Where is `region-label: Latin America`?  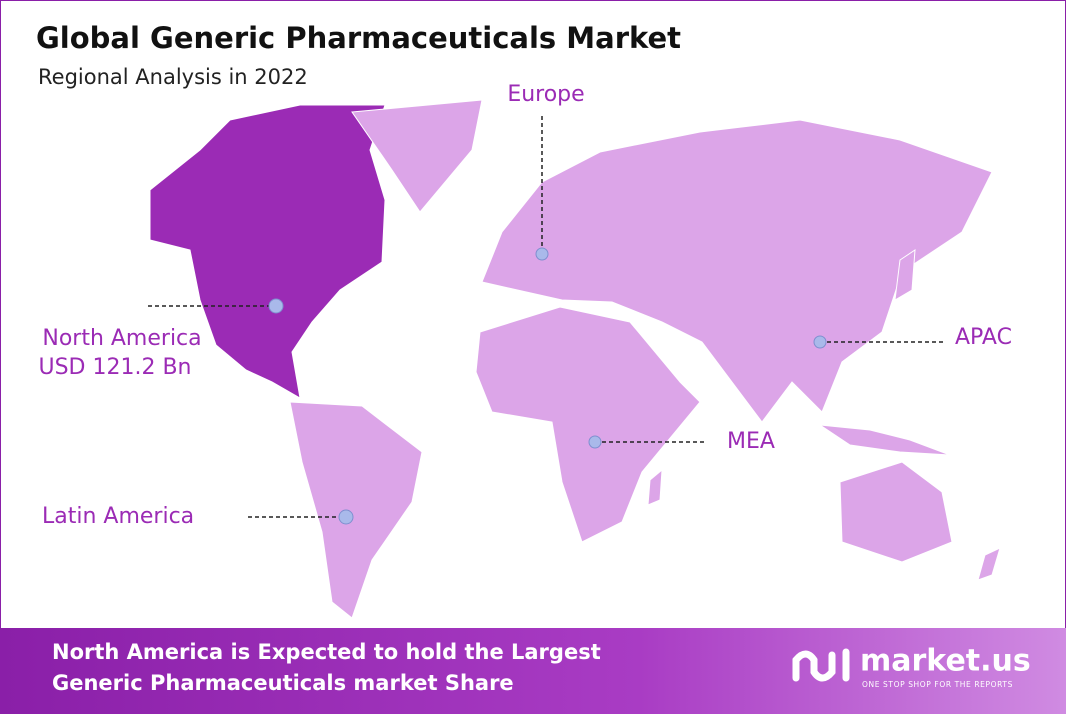 region-label: Latin America is located at coordinates (118, 516).